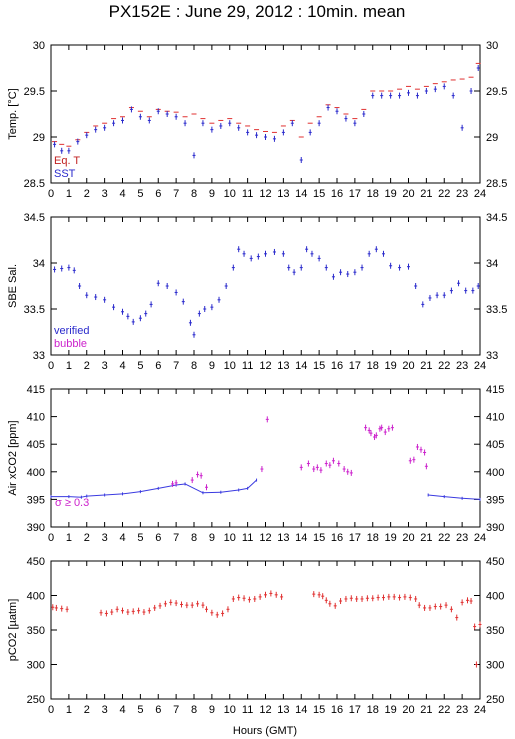  Describe the element at coordinates (265, 731) in the screenshot. I see `x-axis-label: Hours (GMT)` at that location.